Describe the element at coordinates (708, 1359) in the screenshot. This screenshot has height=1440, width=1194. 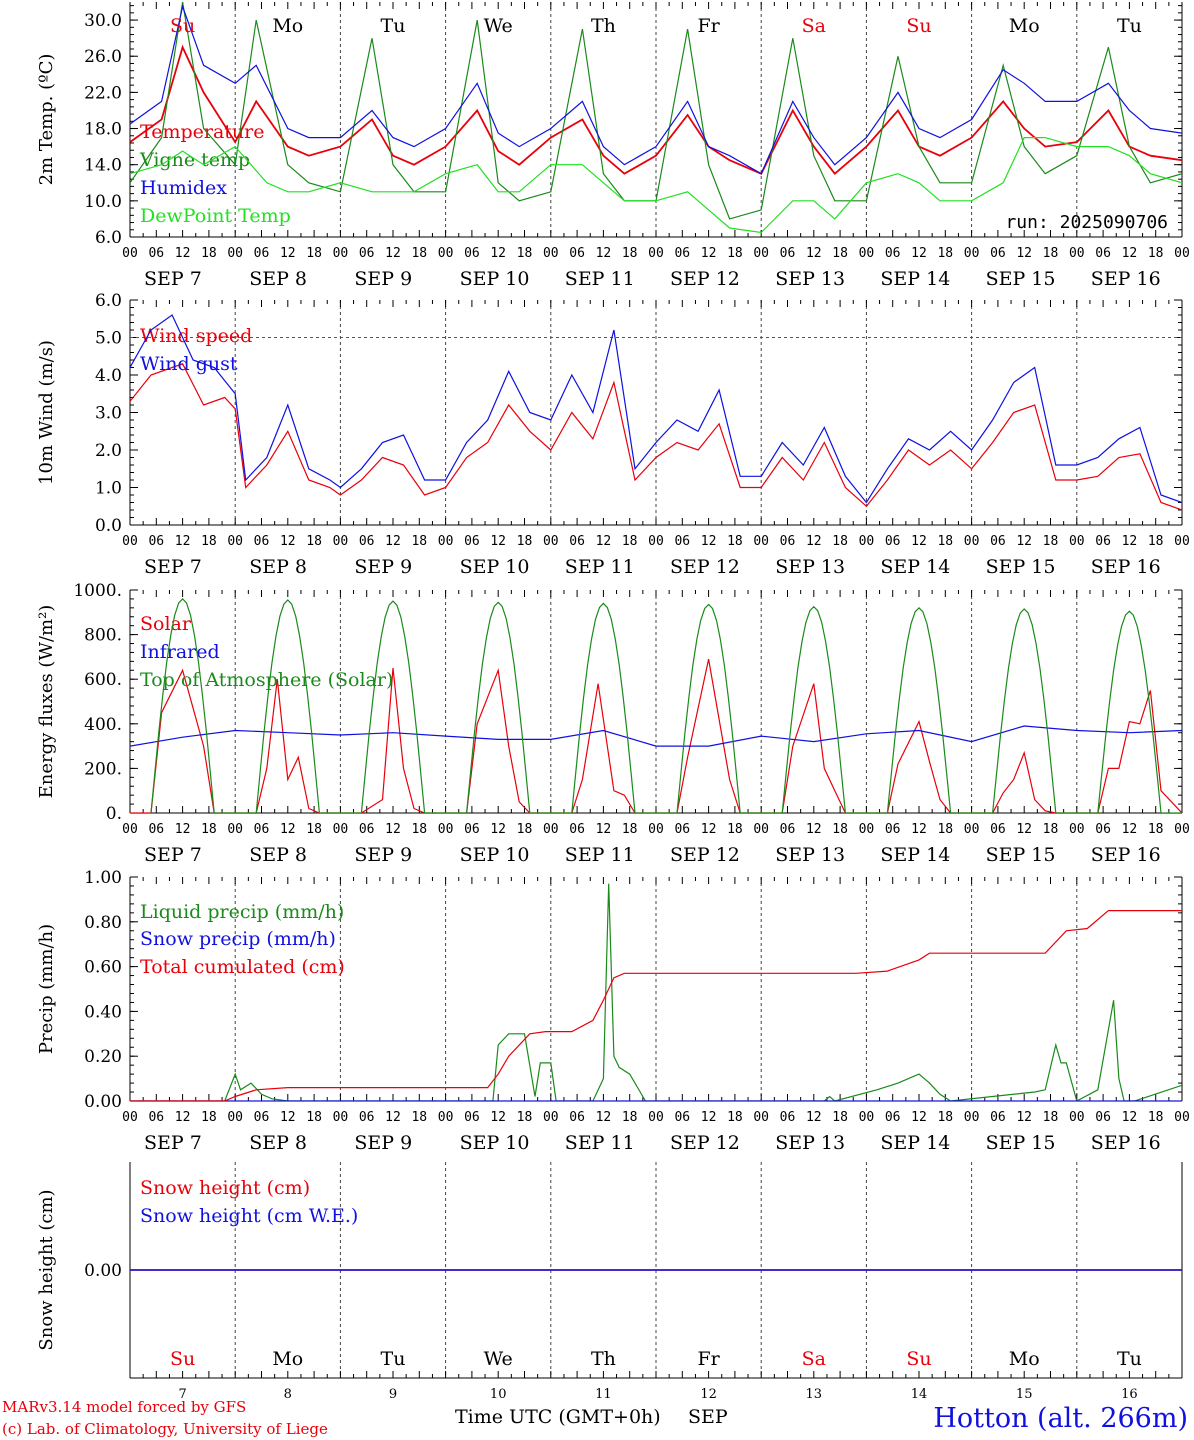
I see `day-name: Fr` at that location.